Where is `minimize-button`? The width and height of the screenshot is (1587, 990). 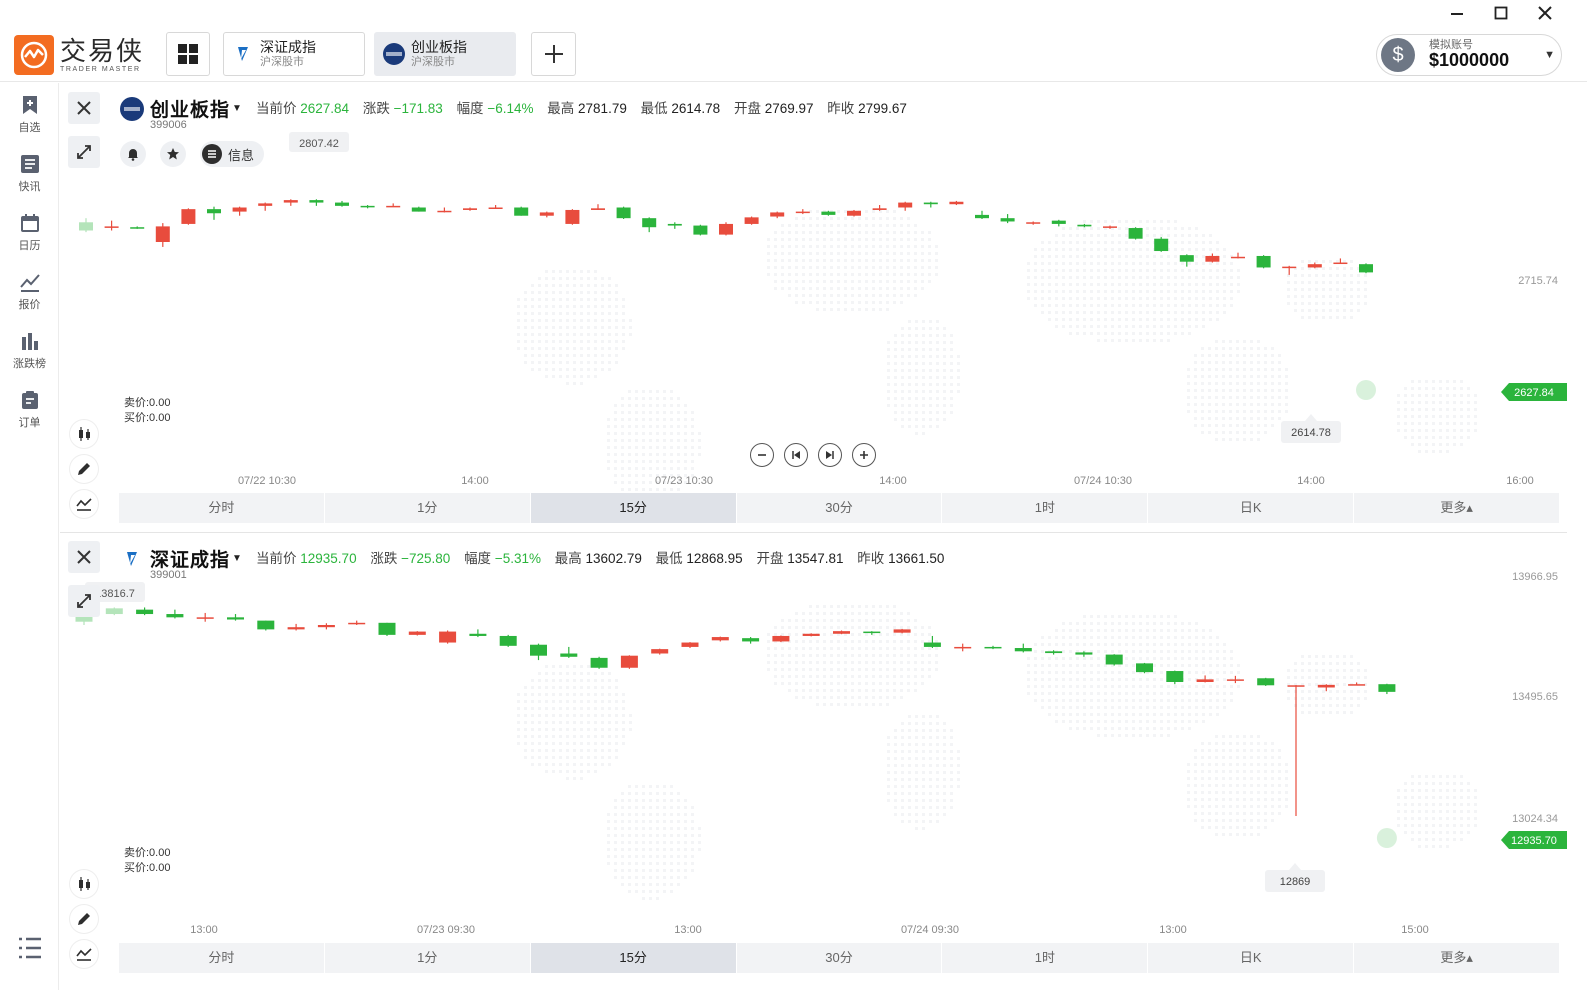 minimize-button is located at coordinates (1457, 13).